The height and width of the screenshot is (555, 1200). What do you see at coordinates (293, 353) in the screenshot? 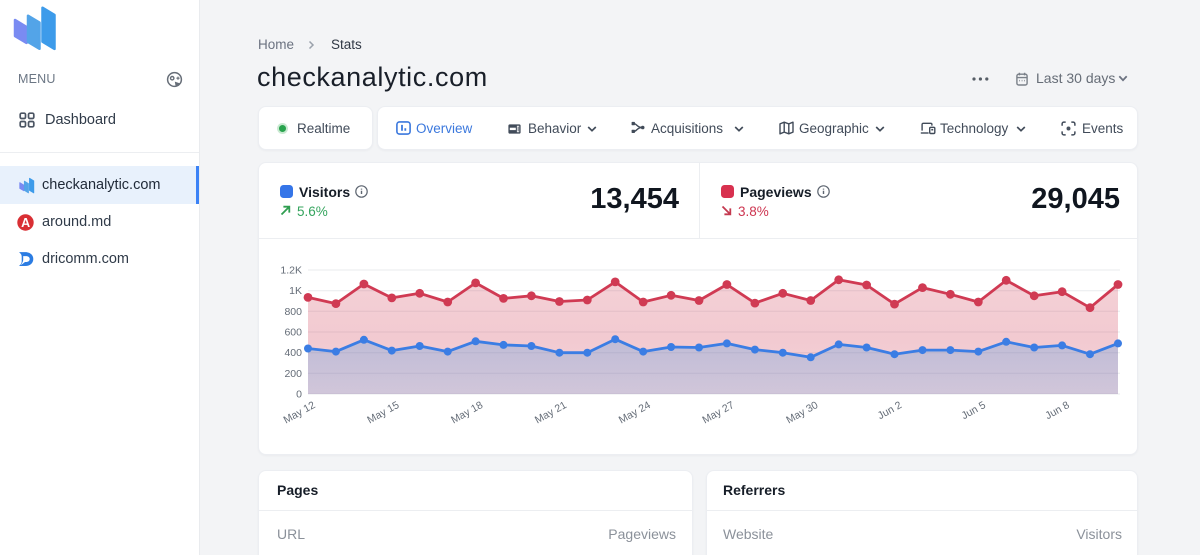
I see `svg-text: 400` at bounding box center [293, 353].